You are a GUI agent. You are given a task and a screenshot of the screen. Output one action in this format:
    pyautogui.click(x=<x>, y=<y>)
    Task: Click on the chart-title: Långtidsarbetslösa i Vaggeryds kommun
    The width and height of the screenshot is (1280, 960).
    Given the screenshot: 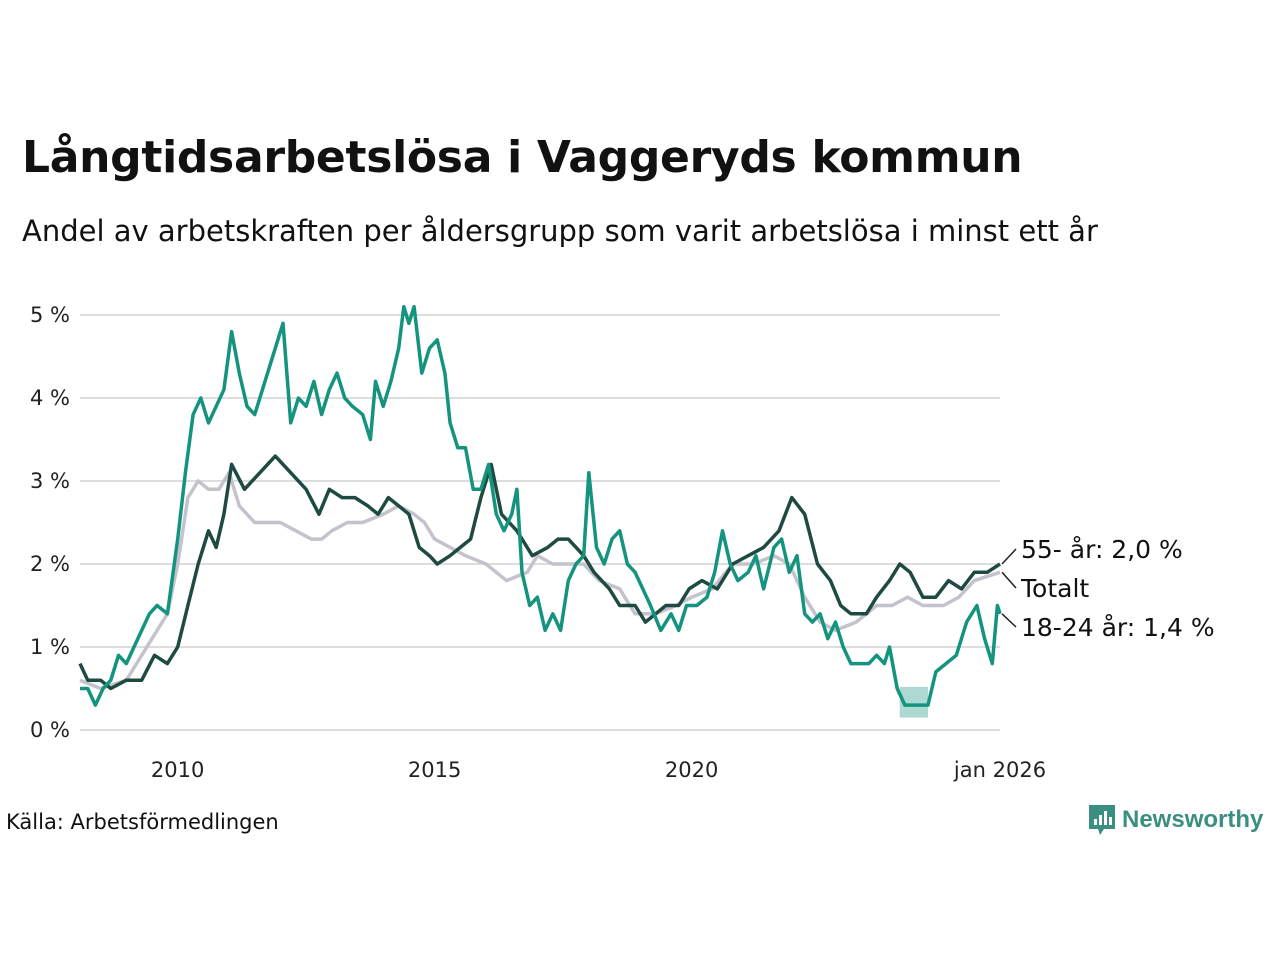 What is the action you would take?
    pyautogui.click(x=522, y=157)
    